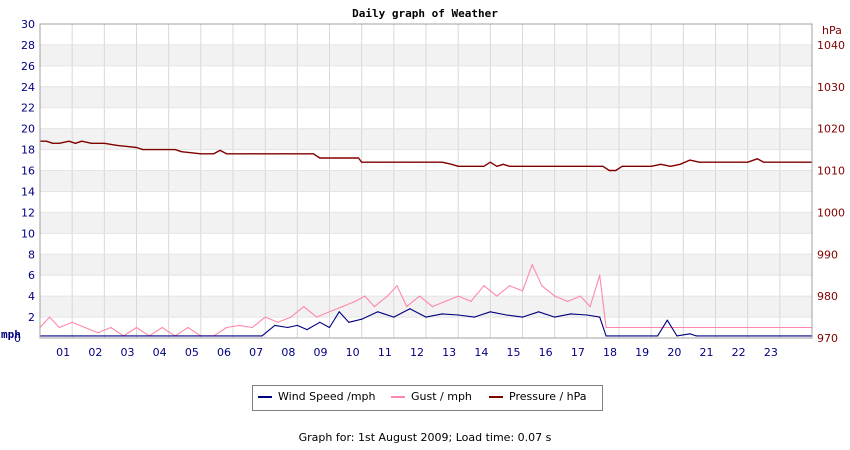 The height and width of the screenshot is (450, 850). I want to click on x-tick-label: 17, so click(578, 352).